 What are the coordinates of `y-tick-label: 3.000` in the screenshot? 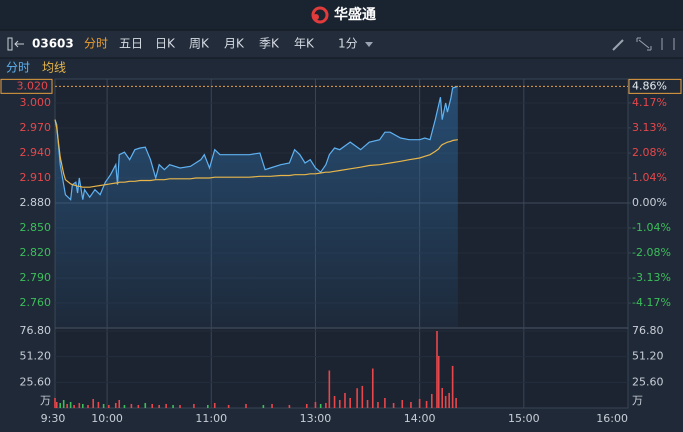 It's located at (36, 102).